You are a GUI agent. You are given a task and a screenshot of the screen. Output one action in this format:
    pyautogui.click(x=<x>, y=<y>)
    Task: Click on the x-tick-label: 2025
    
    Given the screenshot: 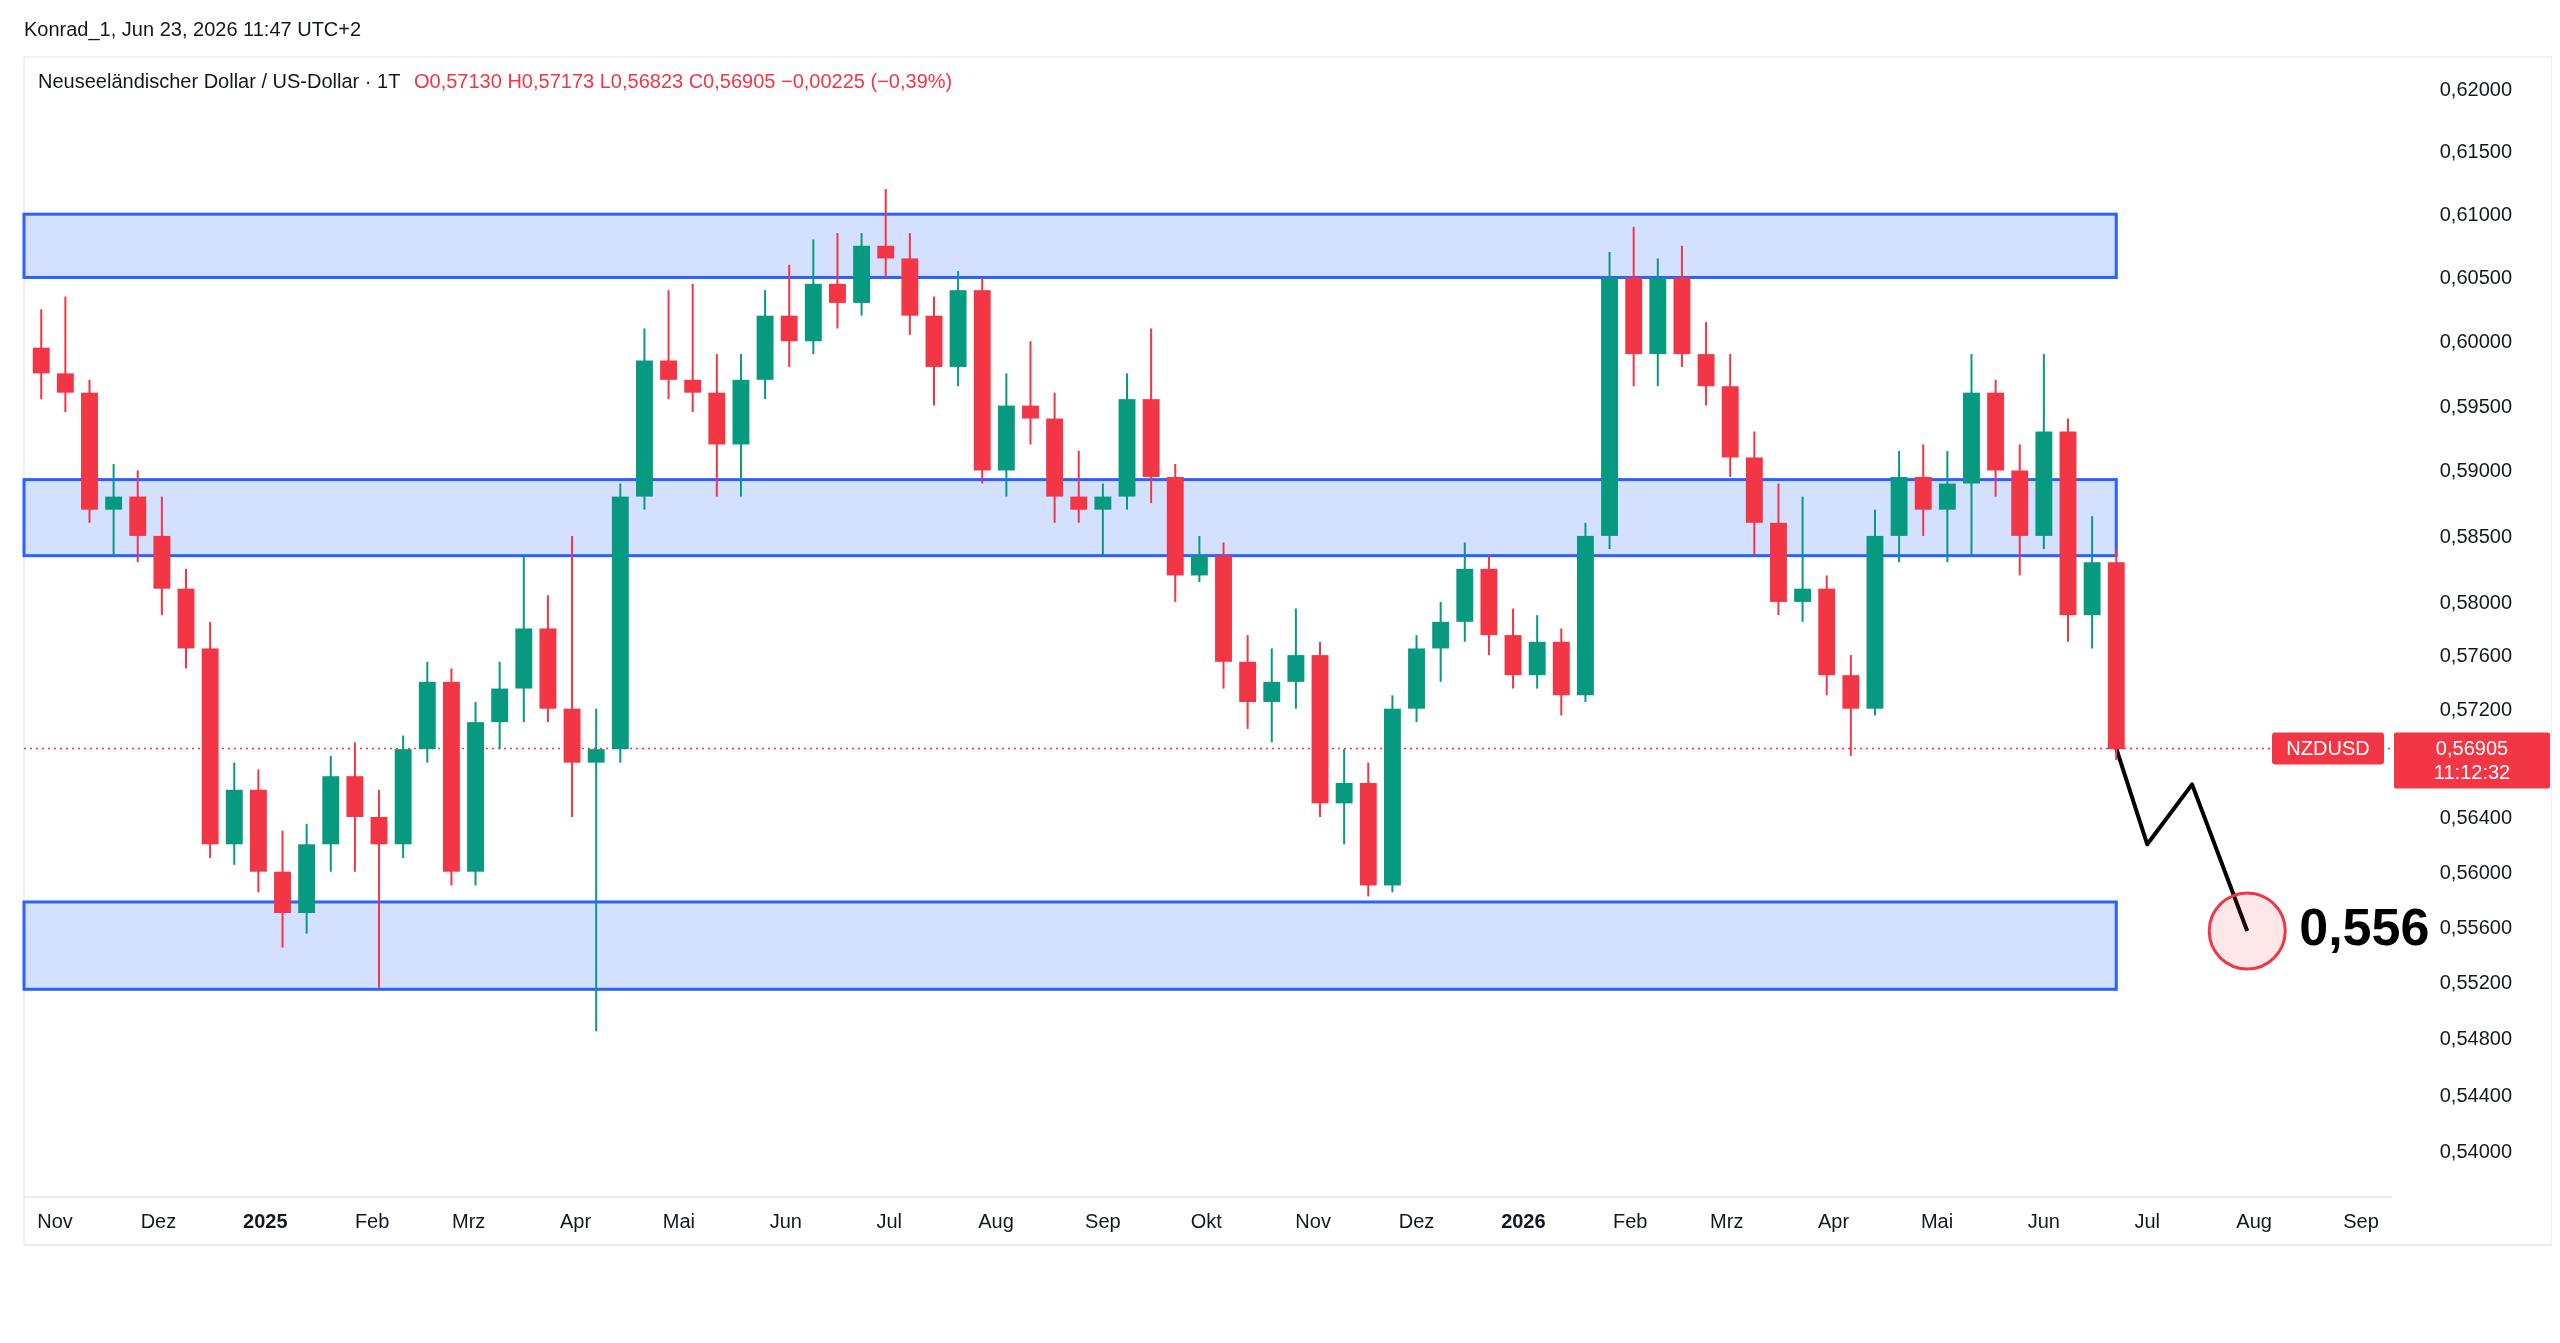 What is the action you would take?
    pyautogui.click(x=265, y=1221)
    